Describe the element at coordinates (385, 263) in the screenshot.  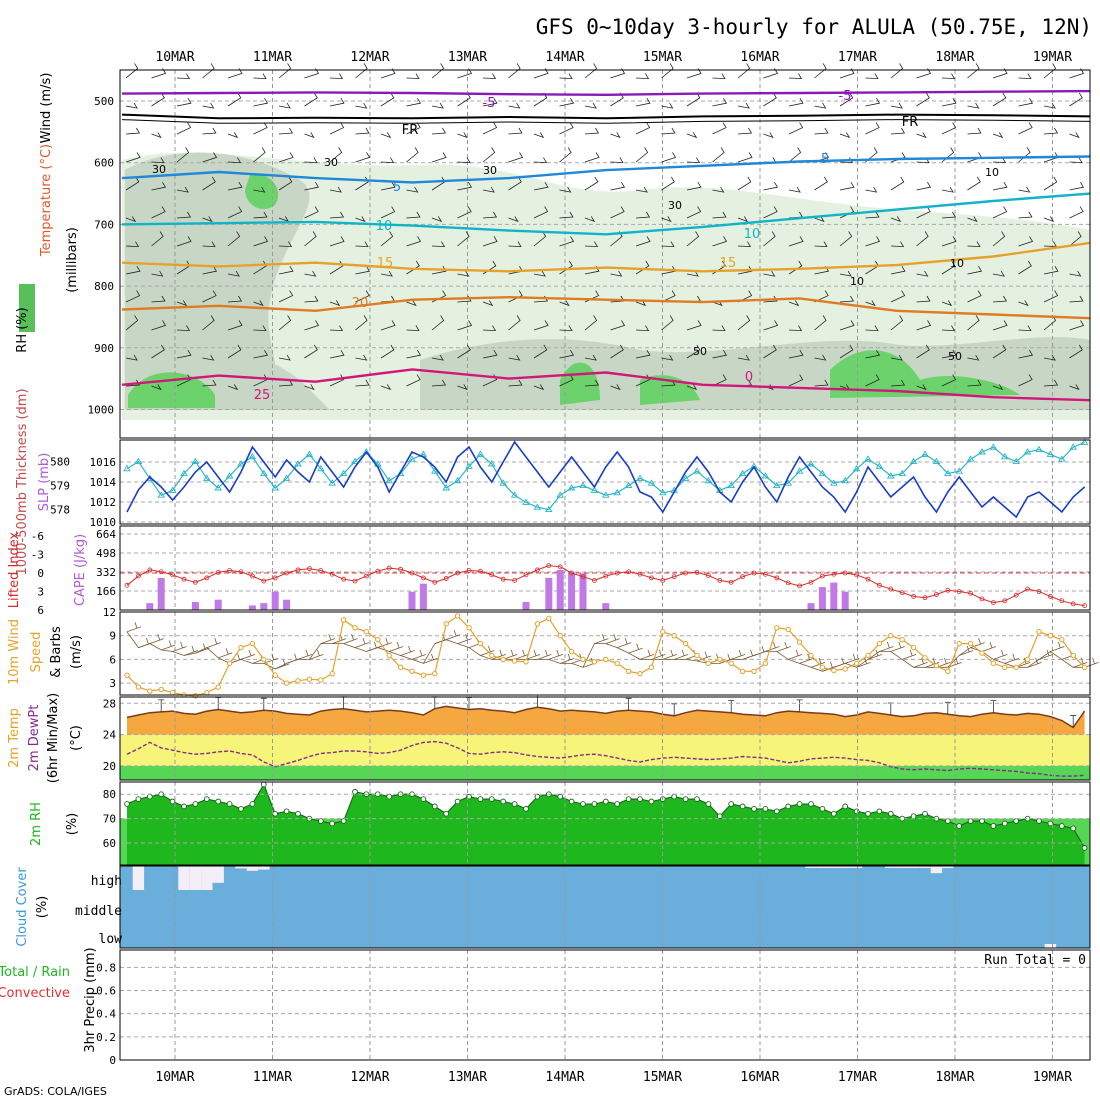
I see `isotherm-label: 15` at that location.